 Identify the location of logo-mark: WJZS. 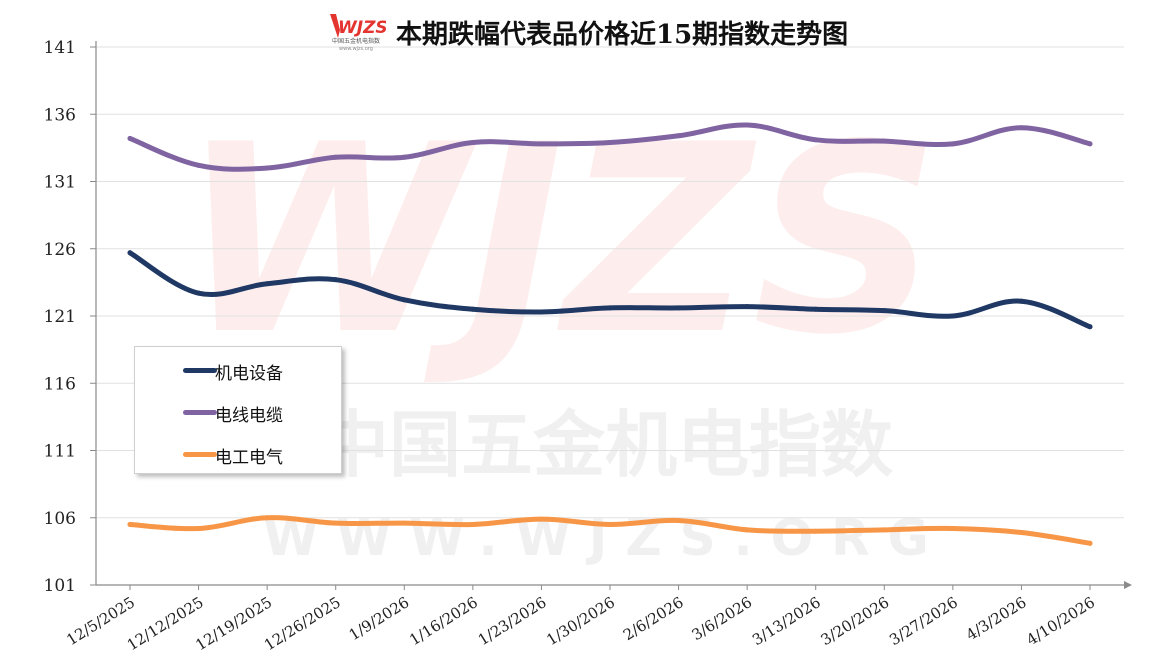
(362, 28).